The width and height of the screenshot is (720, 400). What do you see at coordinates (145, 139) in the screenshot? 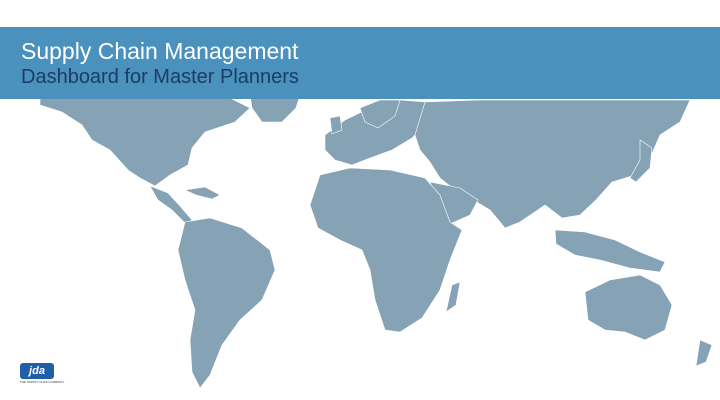
I see `north-america-landmass` at bounding box center [145, 139].